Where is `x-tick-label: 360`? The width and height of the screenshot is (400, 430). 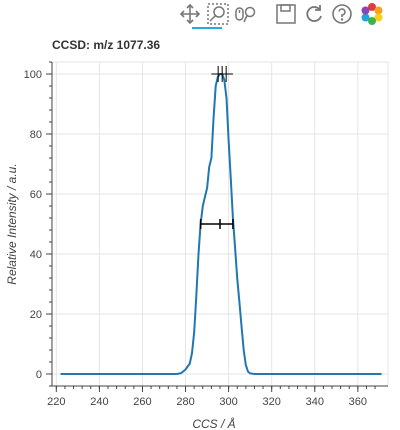 x-tick-label: 360 is located at coordinates (358, 402).